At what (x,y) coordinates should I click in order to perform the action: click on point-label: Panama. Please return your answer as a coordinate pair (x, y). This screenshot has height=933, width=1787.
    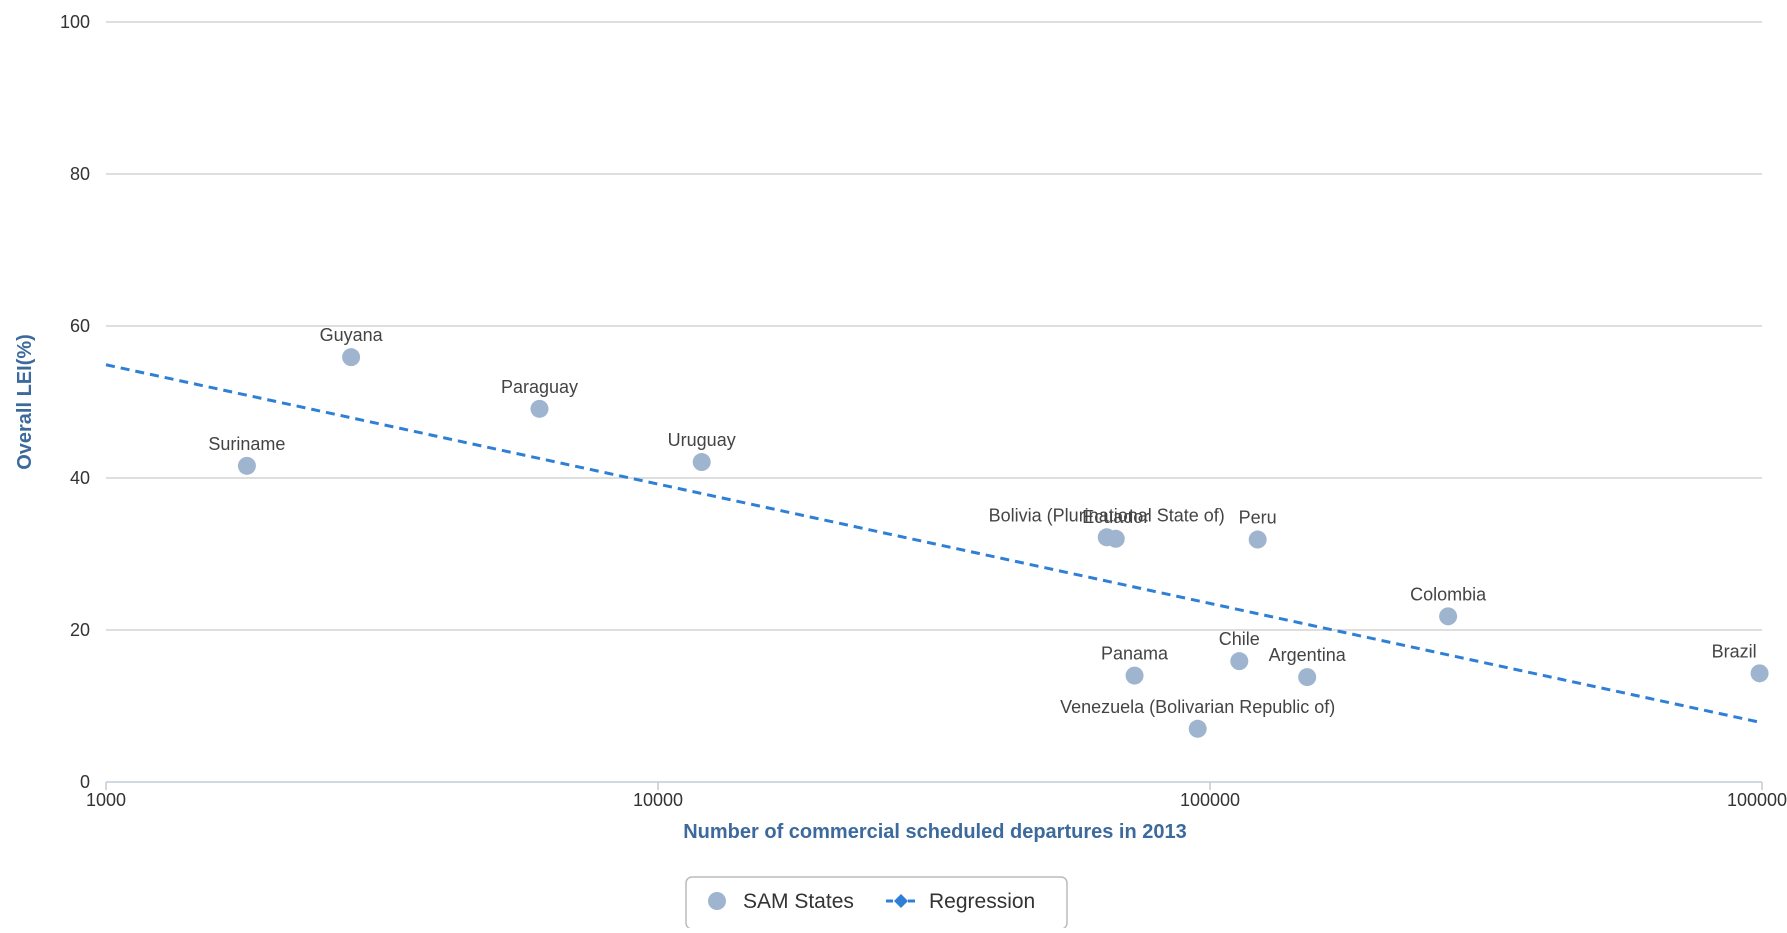
    Looking at the image, I should click on (1135, 654).